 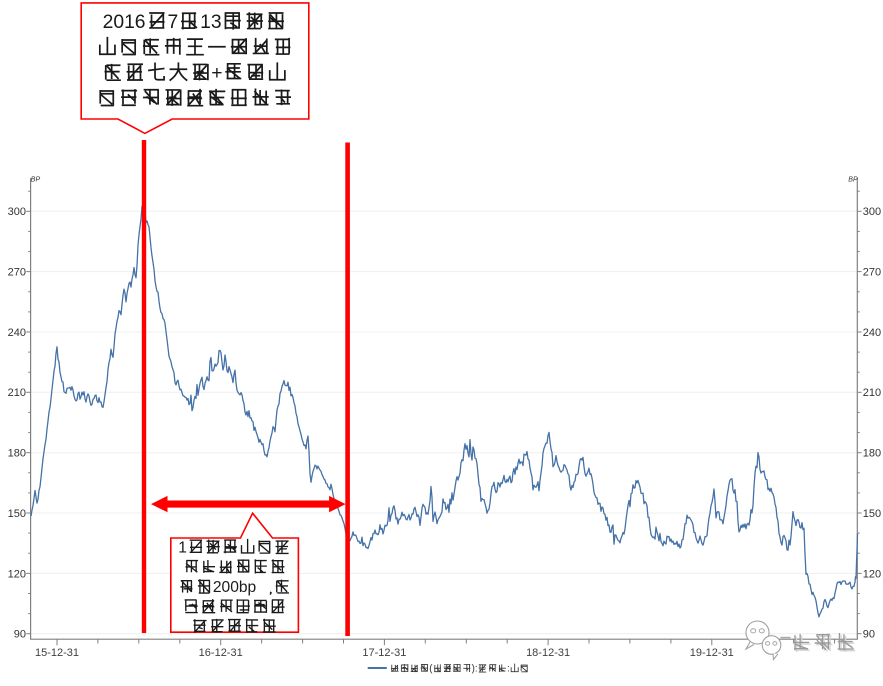 What do you see at coordinates (712, 653) in the screenshot?
I see `svg-text: 19-12-31` at bounding box center [712, 653].